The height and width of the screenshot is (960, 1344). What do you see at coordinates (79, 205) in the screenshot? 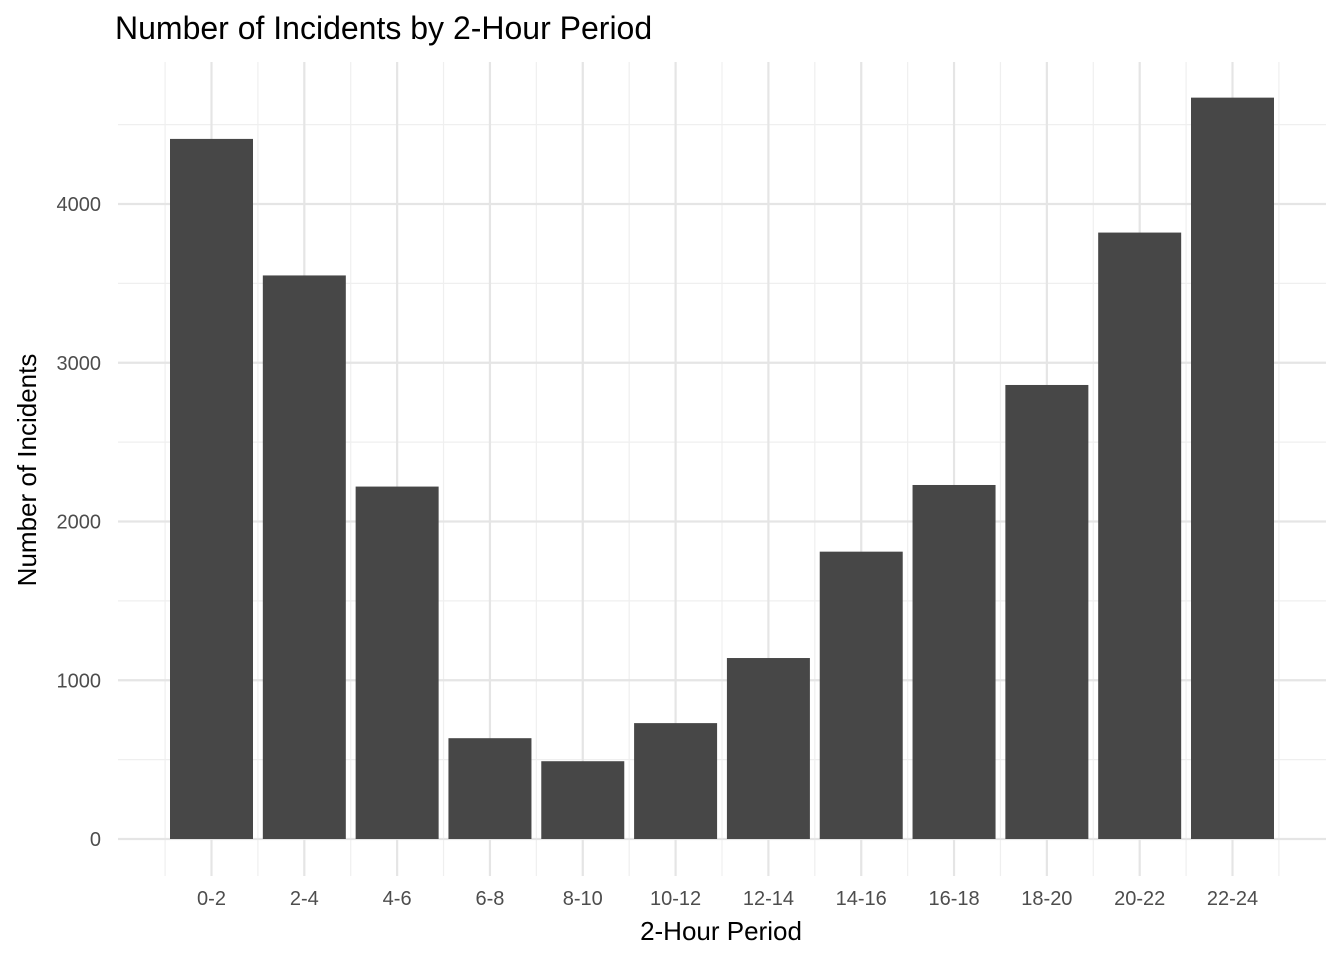
I see `y-tick-label: 4000` at bounding box center [79, 205].